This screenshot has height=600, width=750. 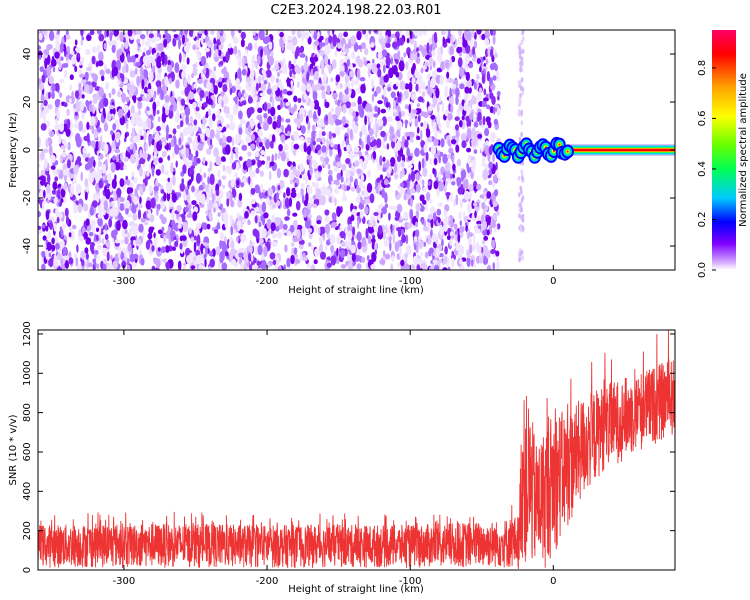 What do you see at coordinates (27, 373) in the screenshot?
I see `y-tick-label: 1000` at bounding box center [27, 373].